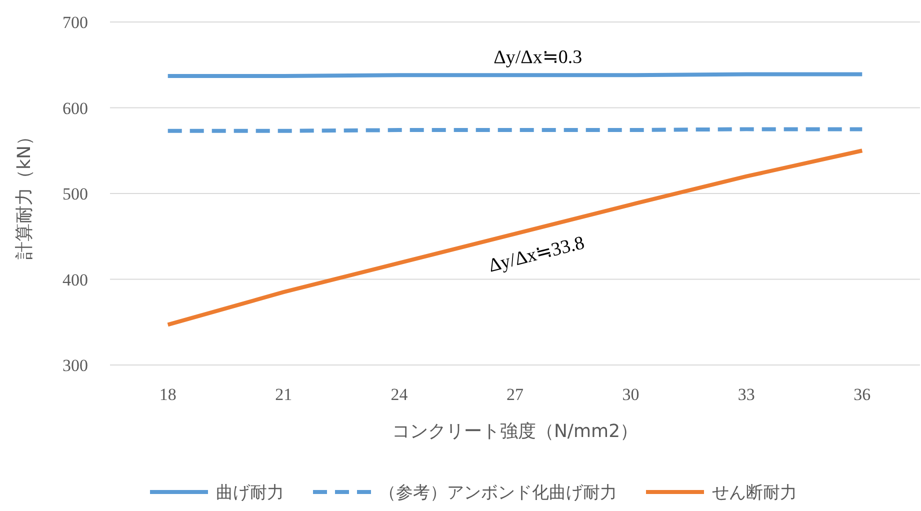  What do you see at coordinates (399, 394) in the screenshot?
I see `x-tick-label: 24` at bounding box center [399, 394].